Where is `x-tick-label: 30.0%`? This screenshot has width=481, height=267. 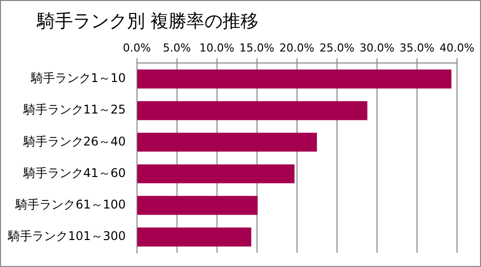 x-tick-label: 30.0% is located at coordinates (376, 47).